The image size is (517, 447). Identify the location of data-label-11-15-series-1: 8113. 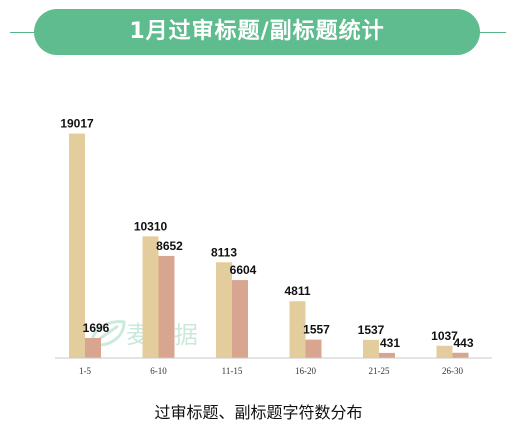
(224, 252).